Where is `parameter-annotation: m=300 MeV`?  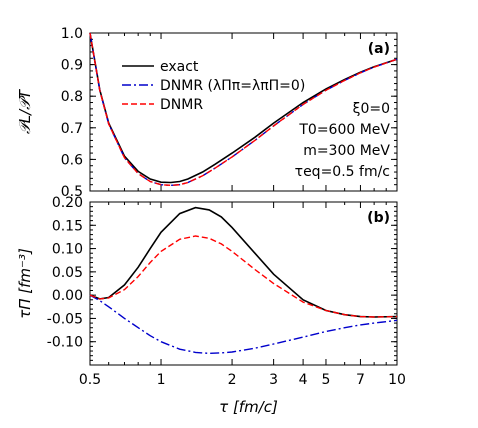 parameter-annotation: m=300 MeV is located at coordinates (346, 151).